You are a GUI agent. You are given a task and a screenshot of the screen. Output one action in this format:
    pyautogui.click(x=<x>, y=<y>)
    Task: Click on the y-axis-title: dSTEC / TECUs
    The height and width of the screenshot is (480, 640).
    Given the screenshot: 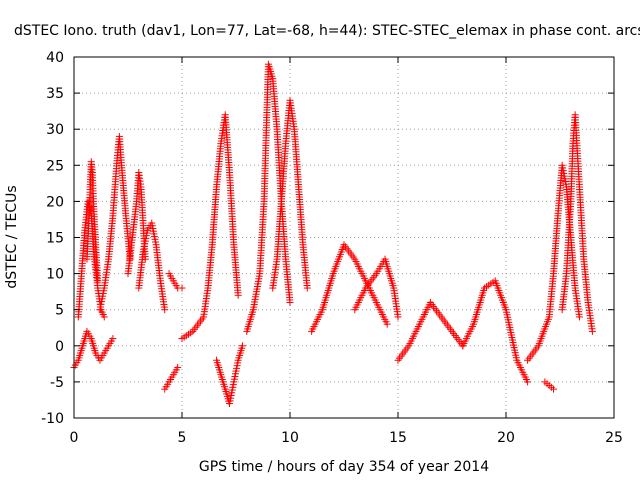 What is the action you would take?
    pyautogui.click(x=12, y=236)
    